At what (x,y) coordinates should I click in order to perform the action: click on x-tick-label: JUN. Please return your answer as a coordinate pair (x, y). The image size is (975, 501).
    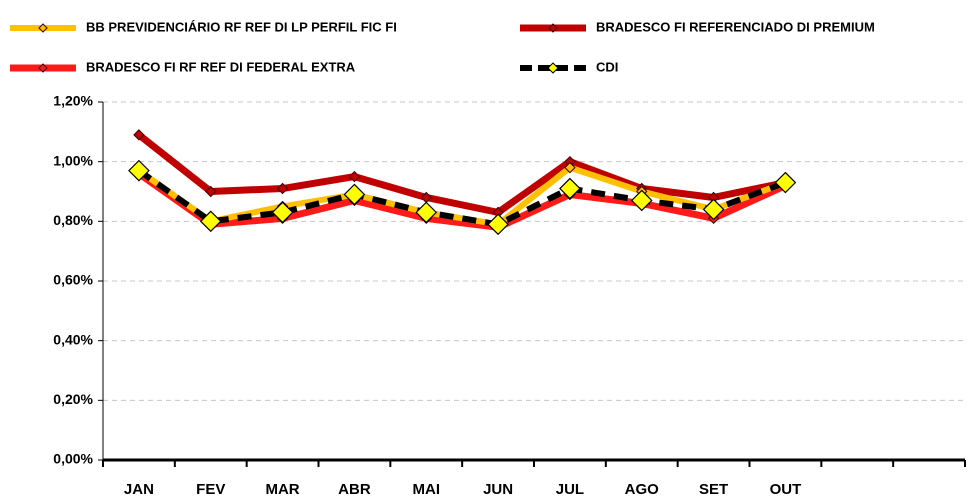
    Looking at the image, I should click on (498, 489).